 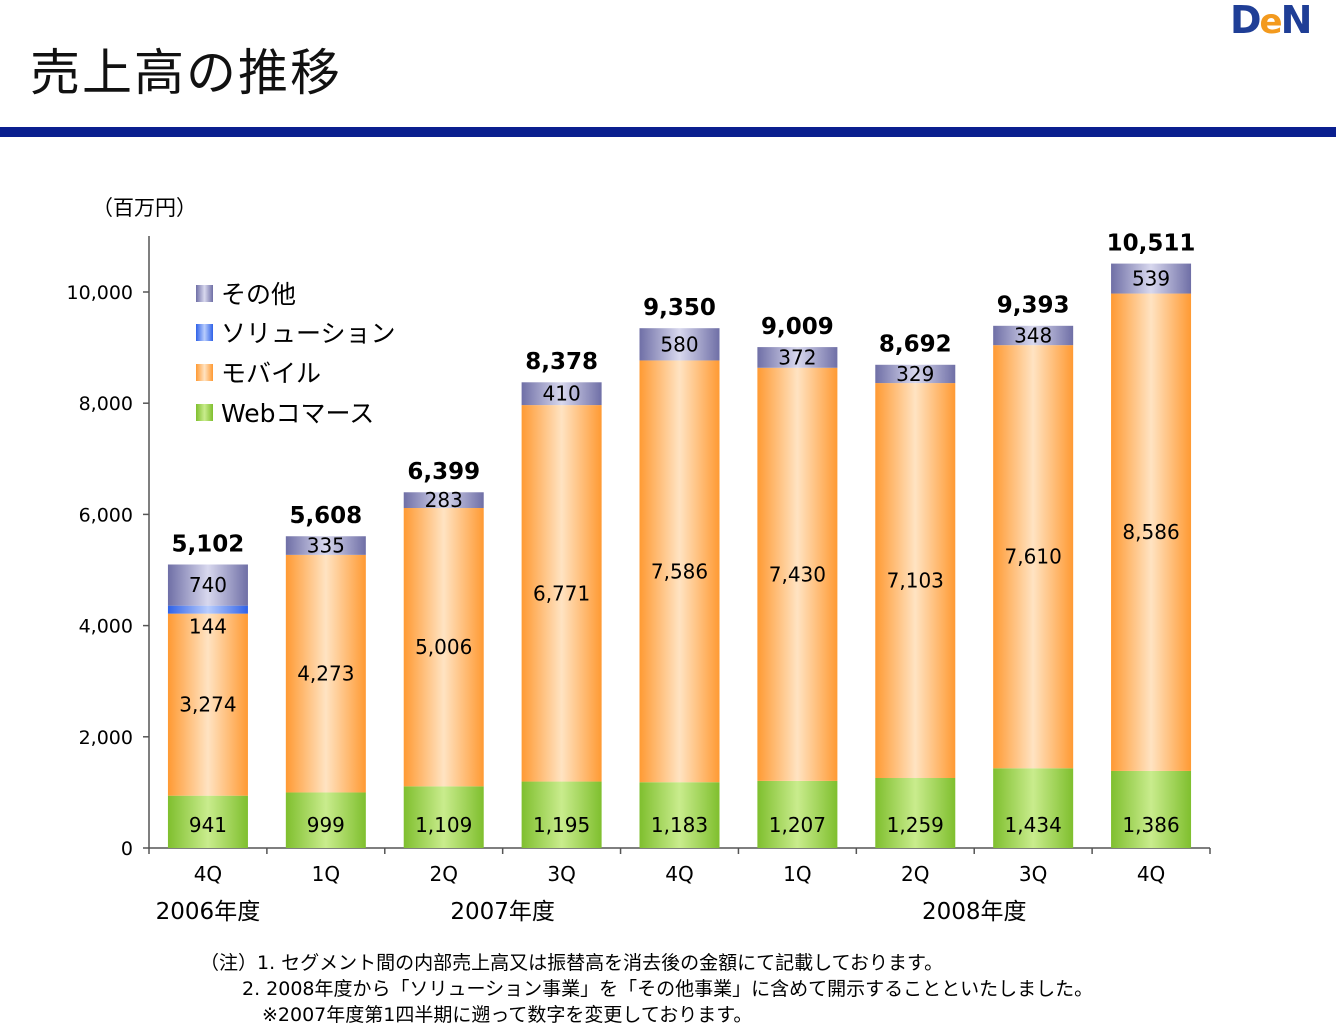 What do you see at coordinates (974, 912) in the screenshot?
I see `fiscal-year-label: 2008年度` at bounding box center [974, 912].